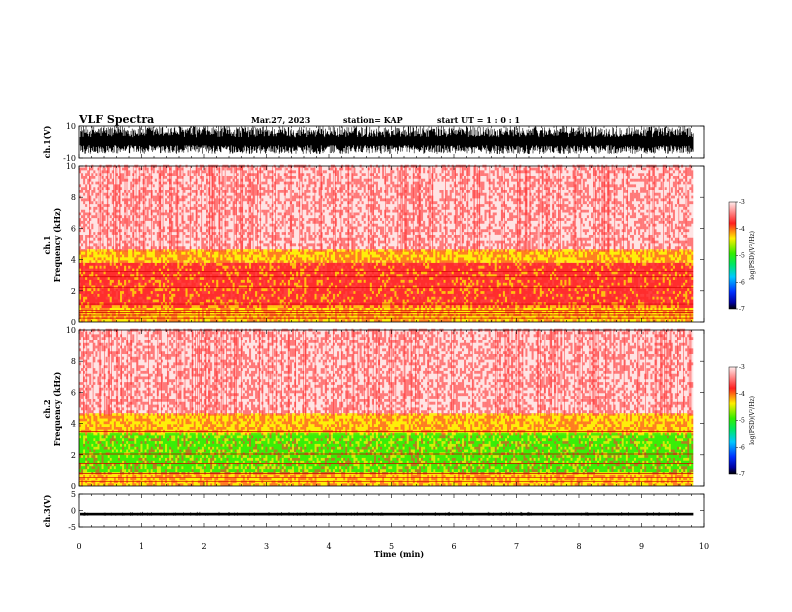 Image resolution: width=792 pixels, height=612 pixels. I want to click on ch1-spectrogram-ytick-label: 0, so click(73, 322).